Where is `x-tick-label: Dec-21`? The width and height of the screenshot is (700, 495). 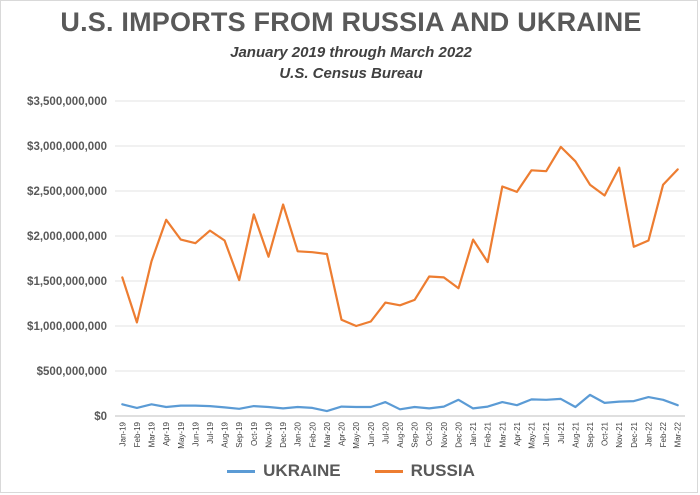
x-tick-label: Dec-21 is located at coordinates (634, 434).